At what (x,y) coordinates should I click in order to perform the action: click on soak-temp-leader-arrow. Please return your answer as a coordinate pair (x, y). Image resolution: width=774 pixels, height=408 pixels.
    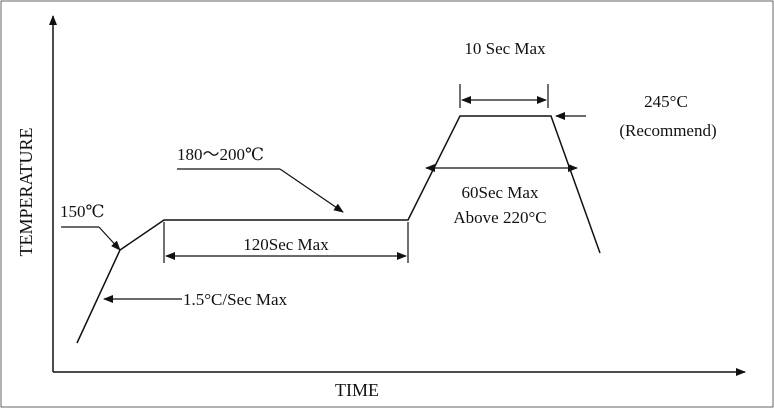
    Looking at the image, I should click on (311, 190).